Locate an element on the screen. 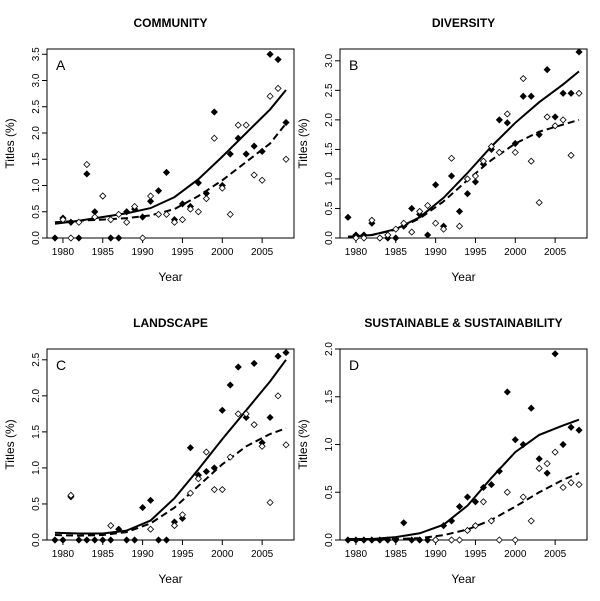 The height and width of the screenshot is (601, 600). x-tick-label: 1990 is located at coordinates (435, 554).